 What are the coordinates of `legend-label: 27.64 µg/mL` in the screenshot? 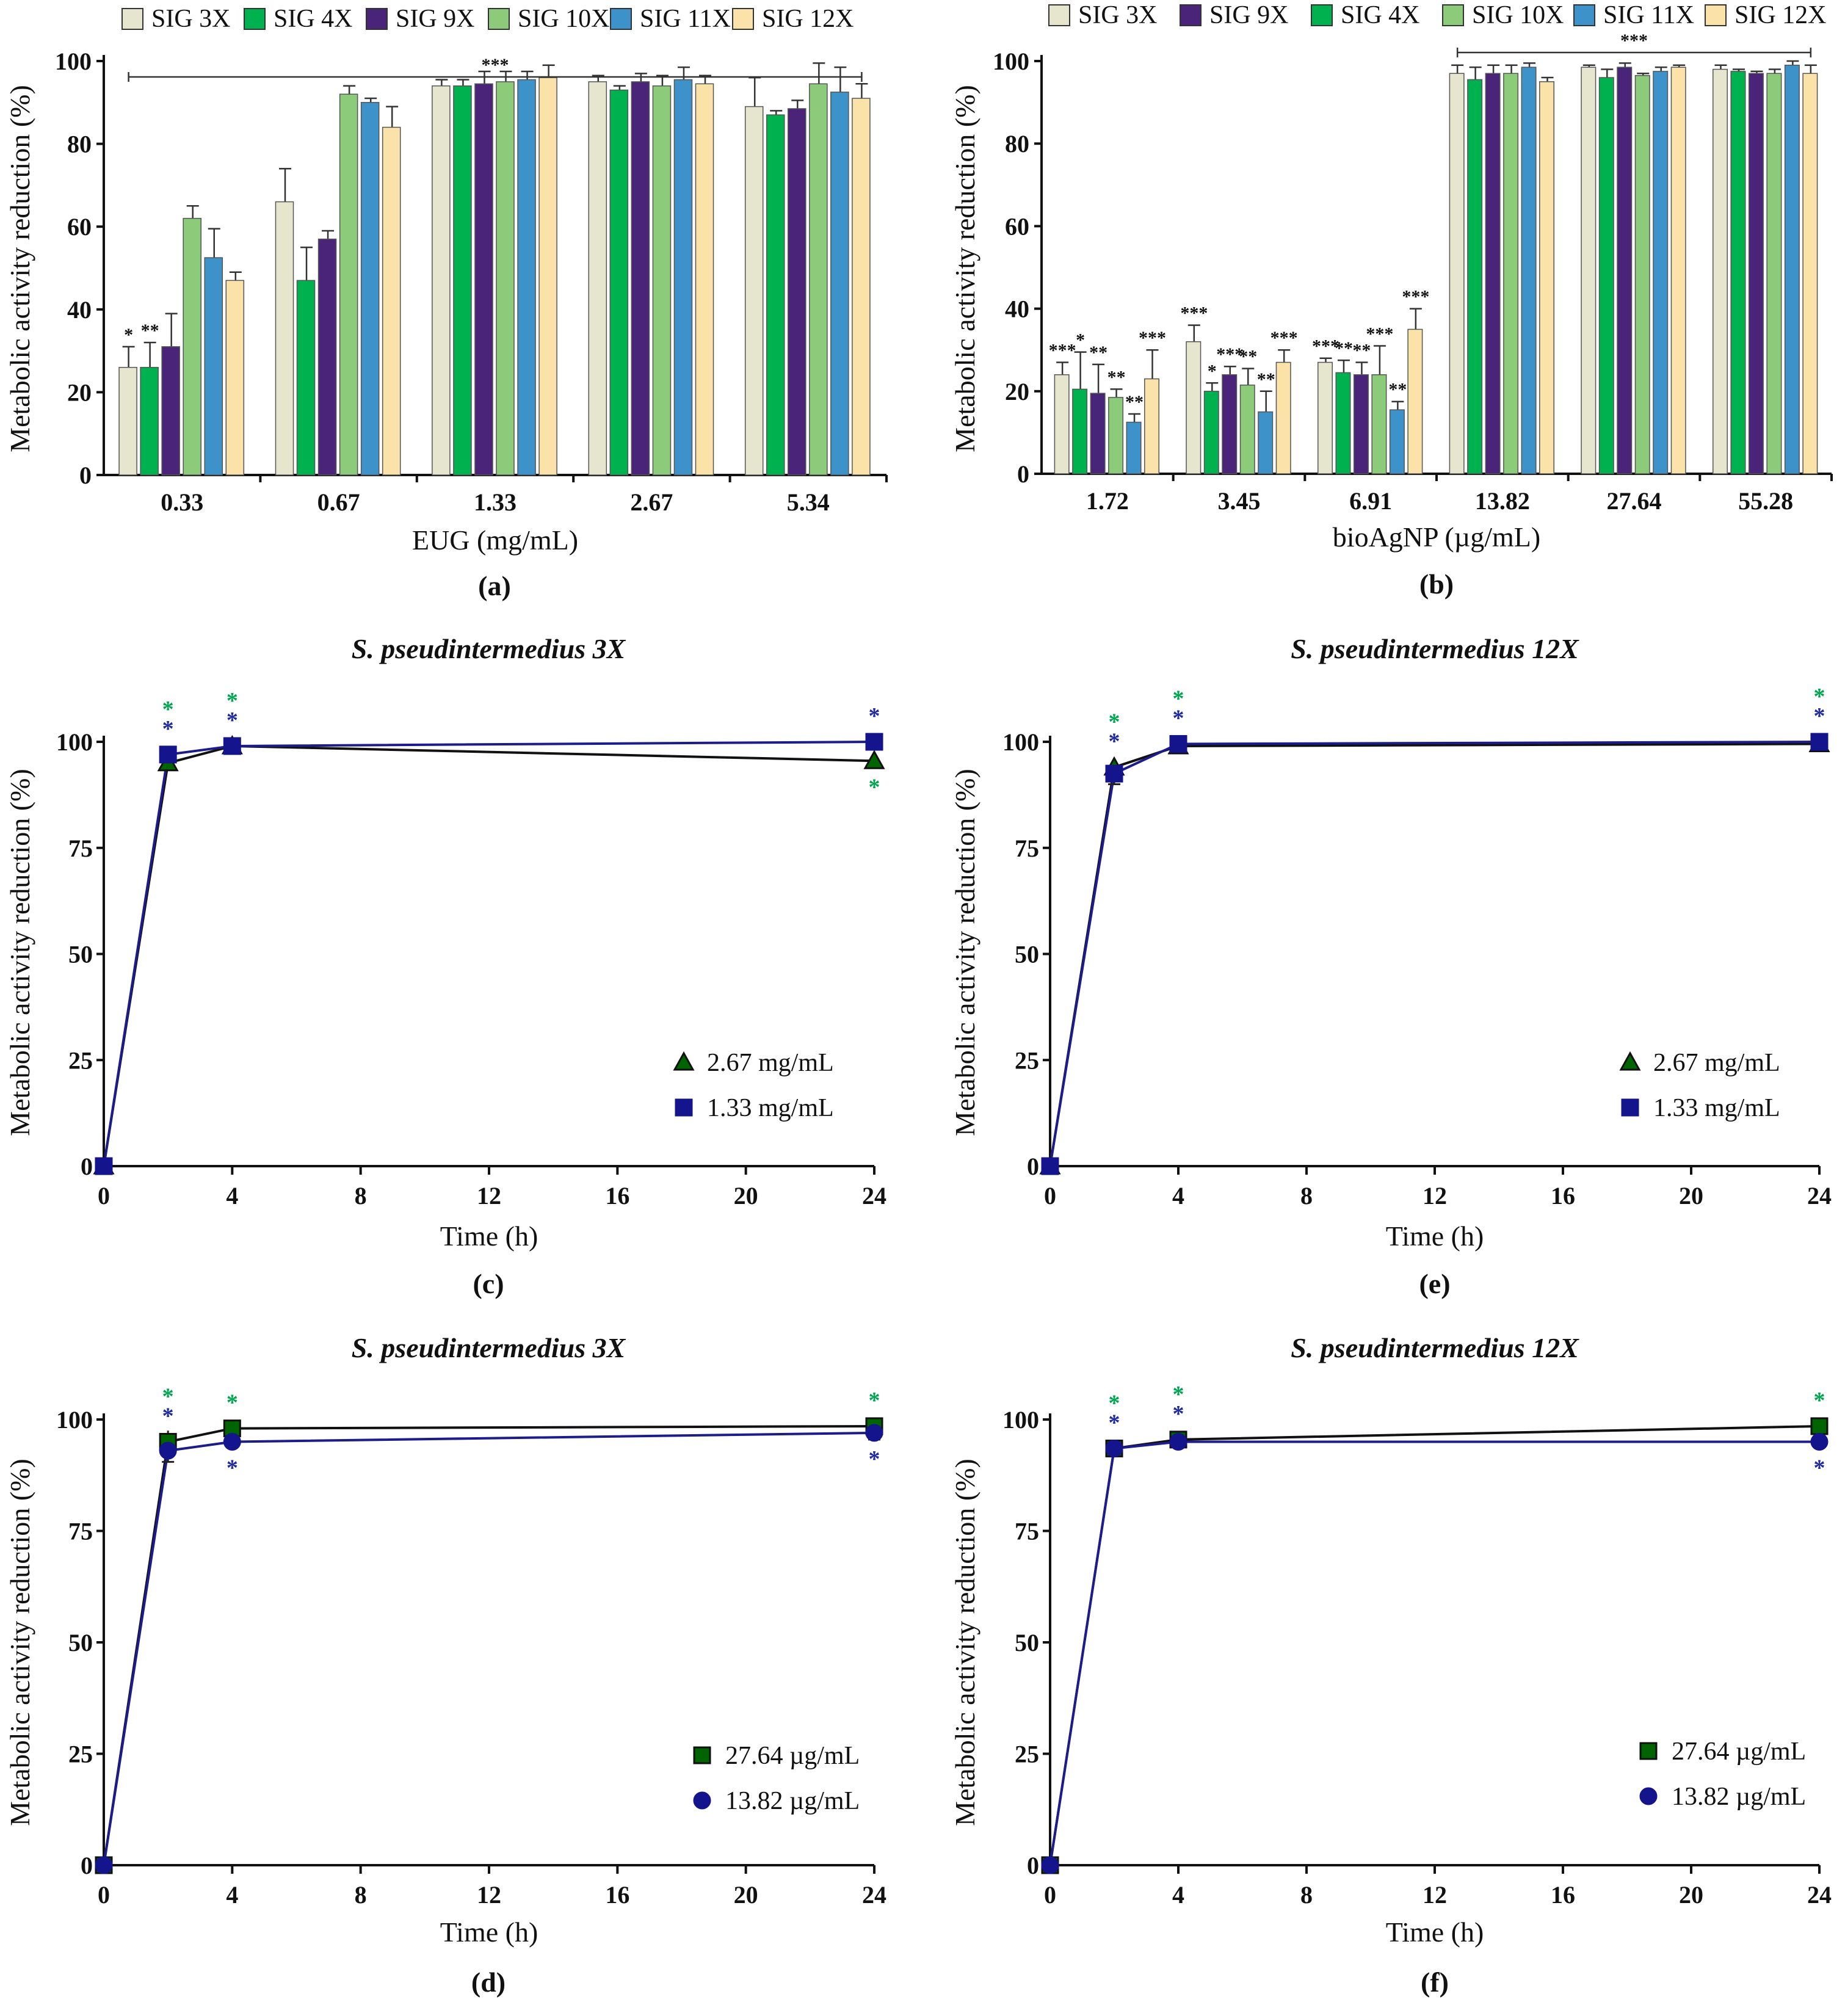 It's located at (793, 1756).